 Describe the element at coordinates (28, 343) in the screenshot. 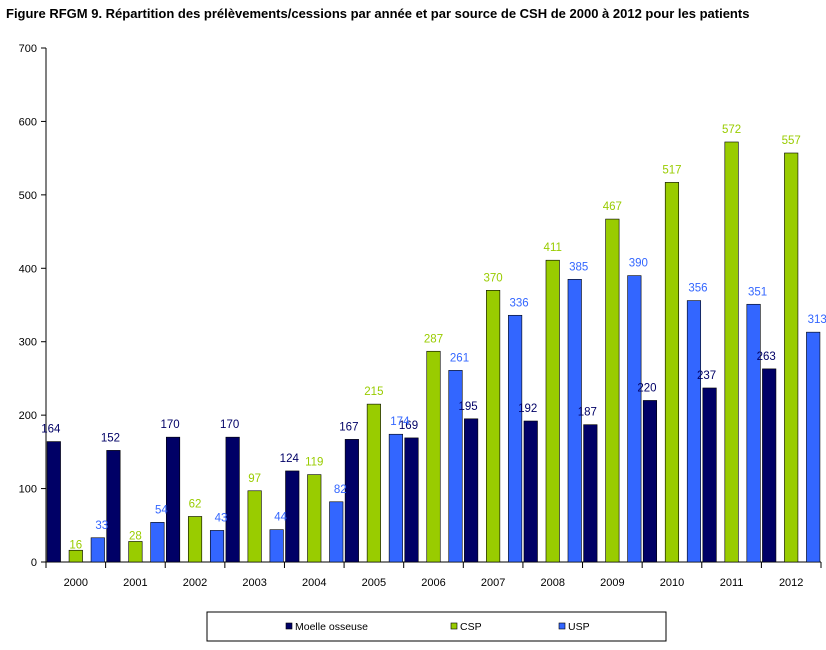

I see `y-tick-label: 300` at that location.